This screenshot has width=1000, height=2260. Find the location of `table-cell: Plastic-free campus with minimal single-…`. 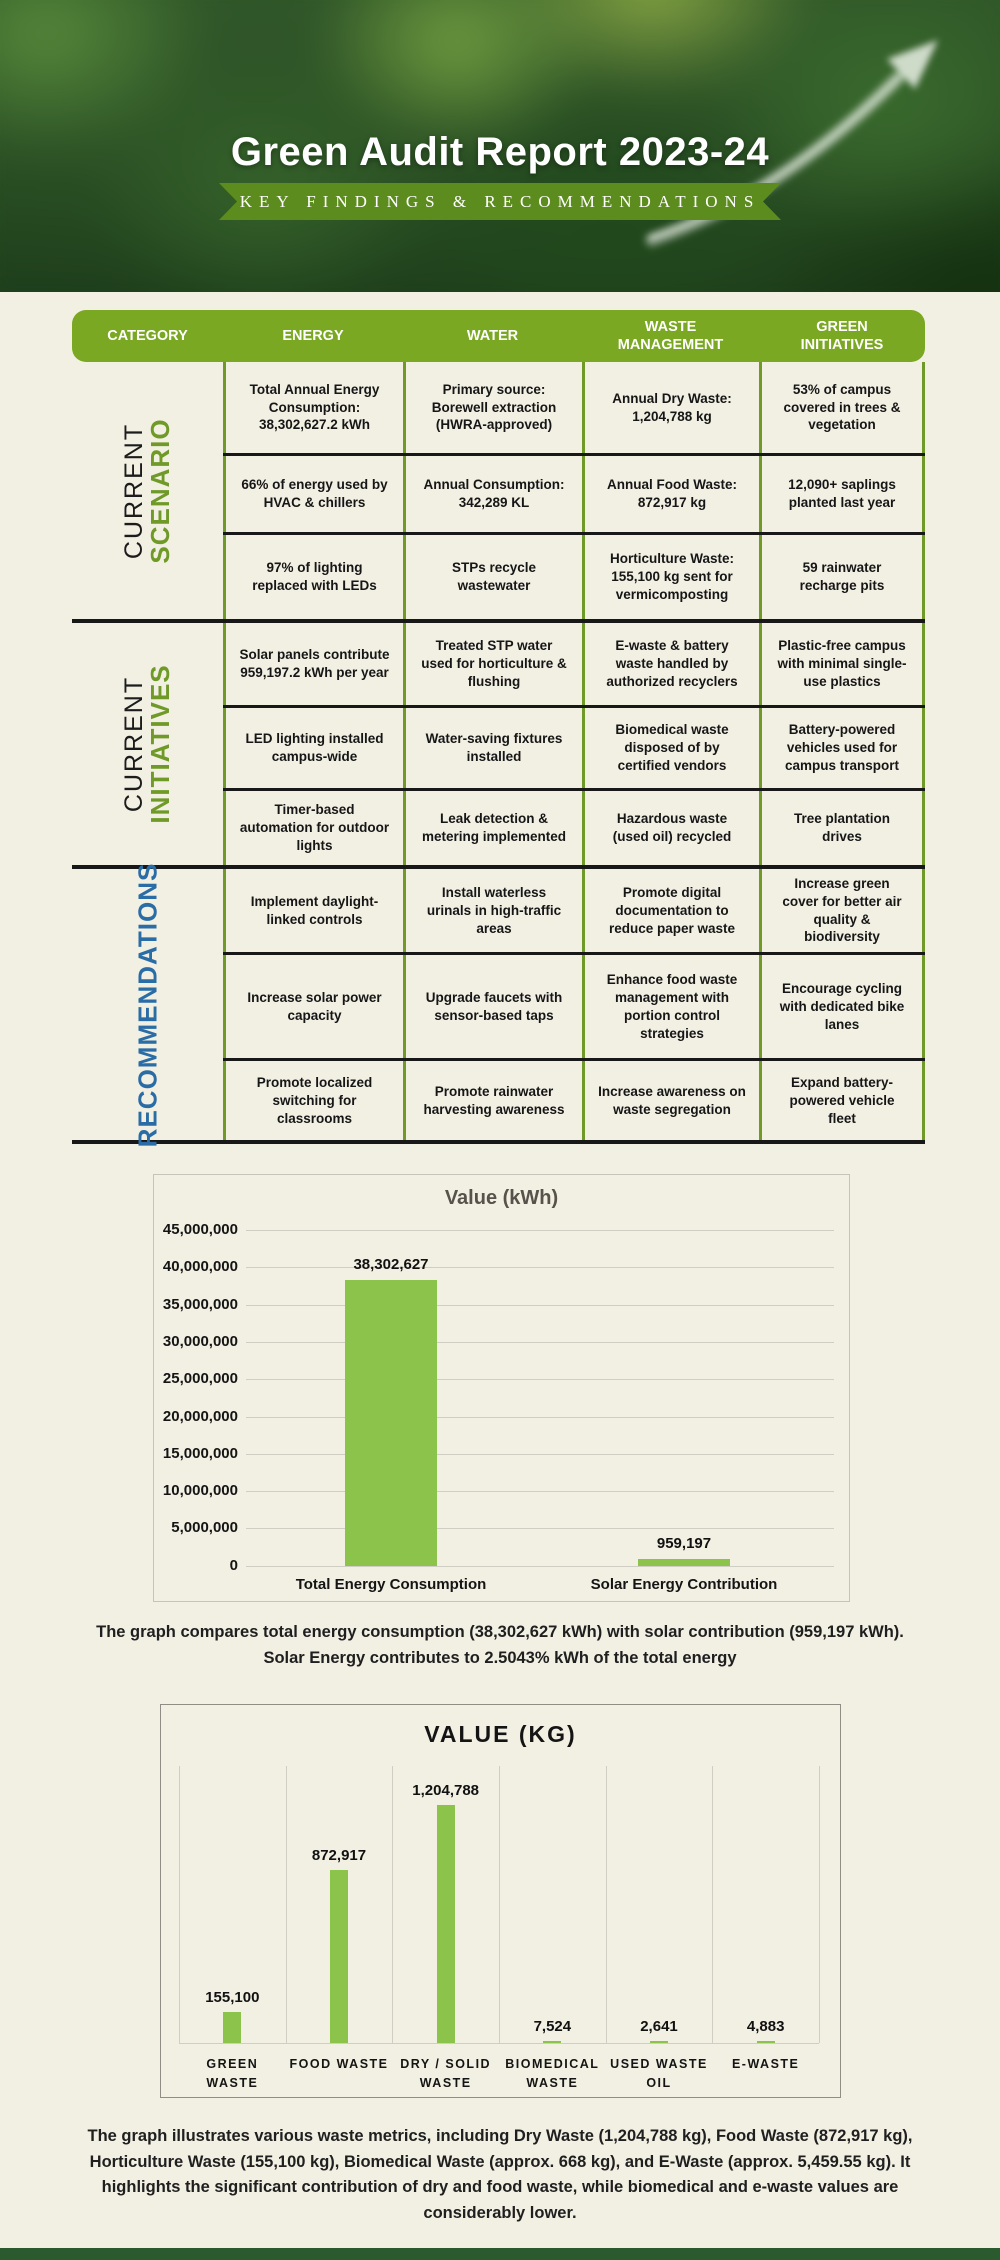

table-cell: Plastic-free campus with minimal single-… is located at coordinates (842, 664).